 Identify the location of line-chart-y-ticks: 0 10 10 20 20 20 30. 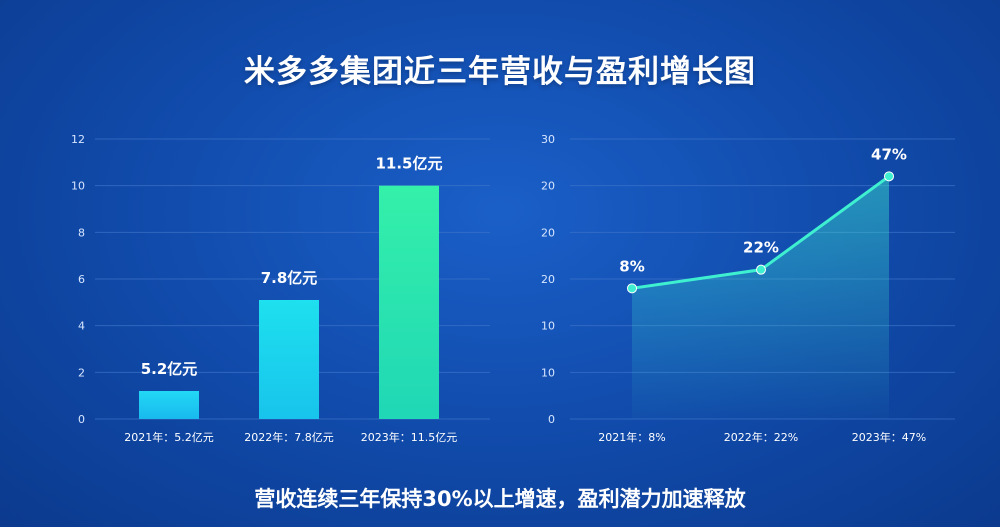
(548, 279).